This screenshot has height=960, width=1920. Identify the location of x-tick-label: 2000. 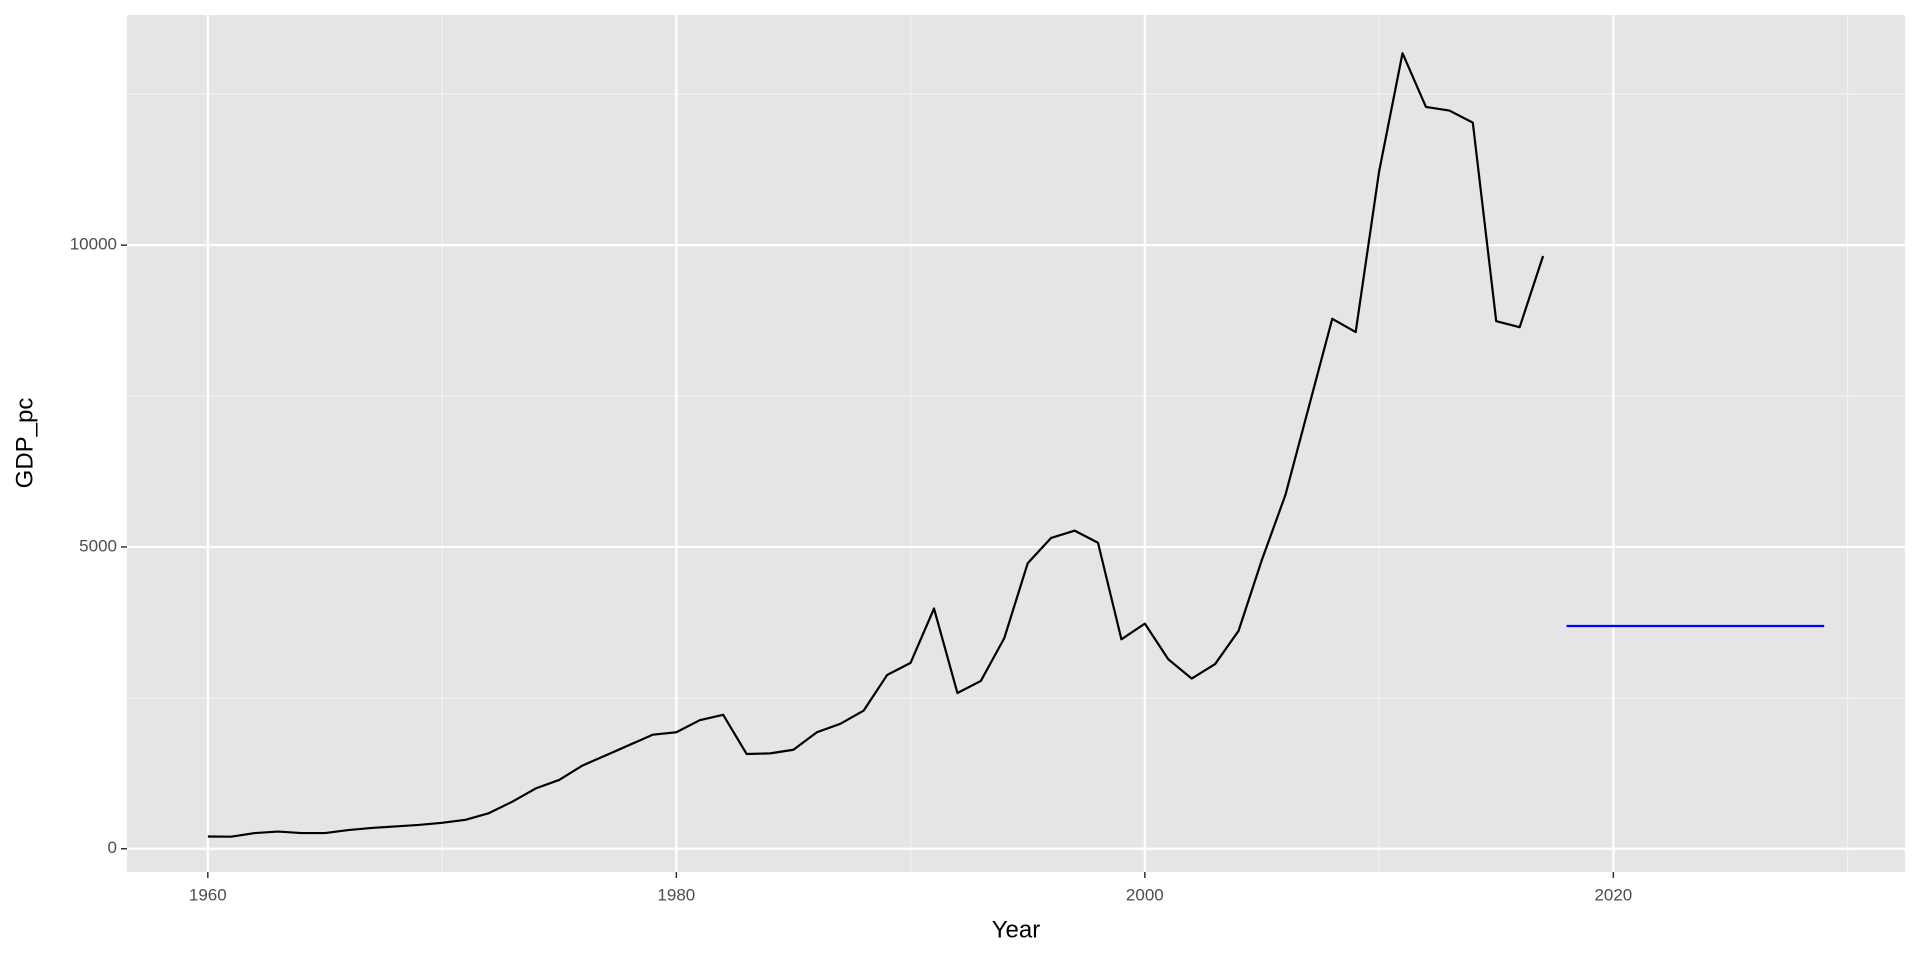
(1145, 894).